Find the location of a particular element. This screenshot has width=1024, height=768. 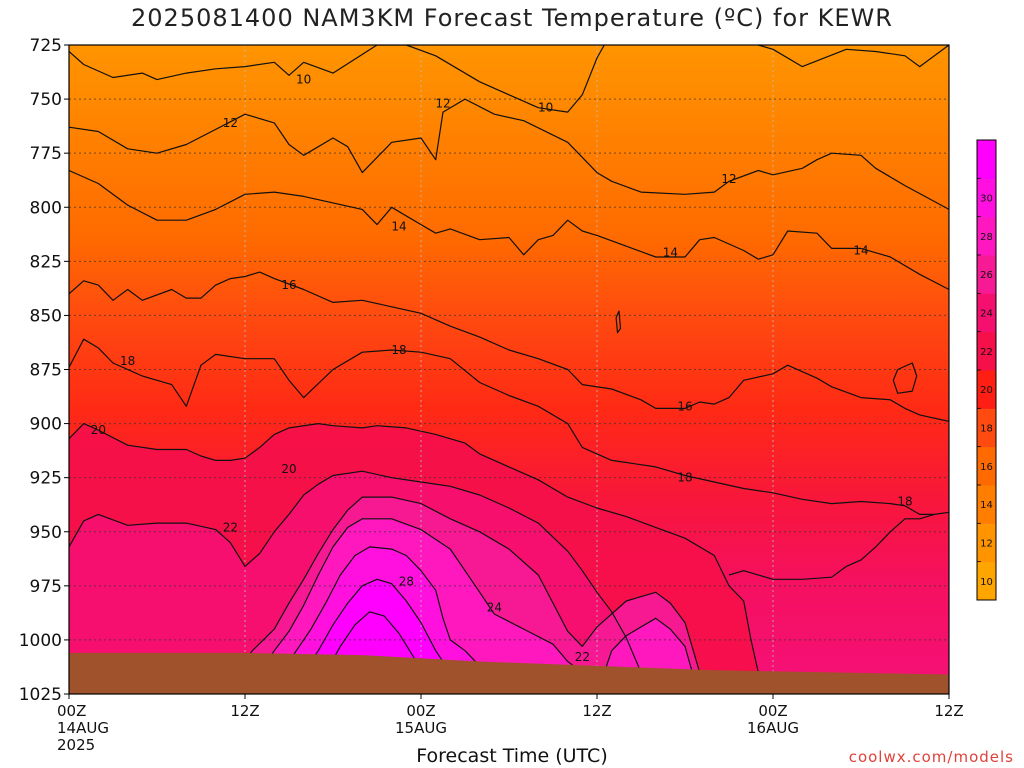

colorbar-label-10: 10 is located at coordinates (986, 582).